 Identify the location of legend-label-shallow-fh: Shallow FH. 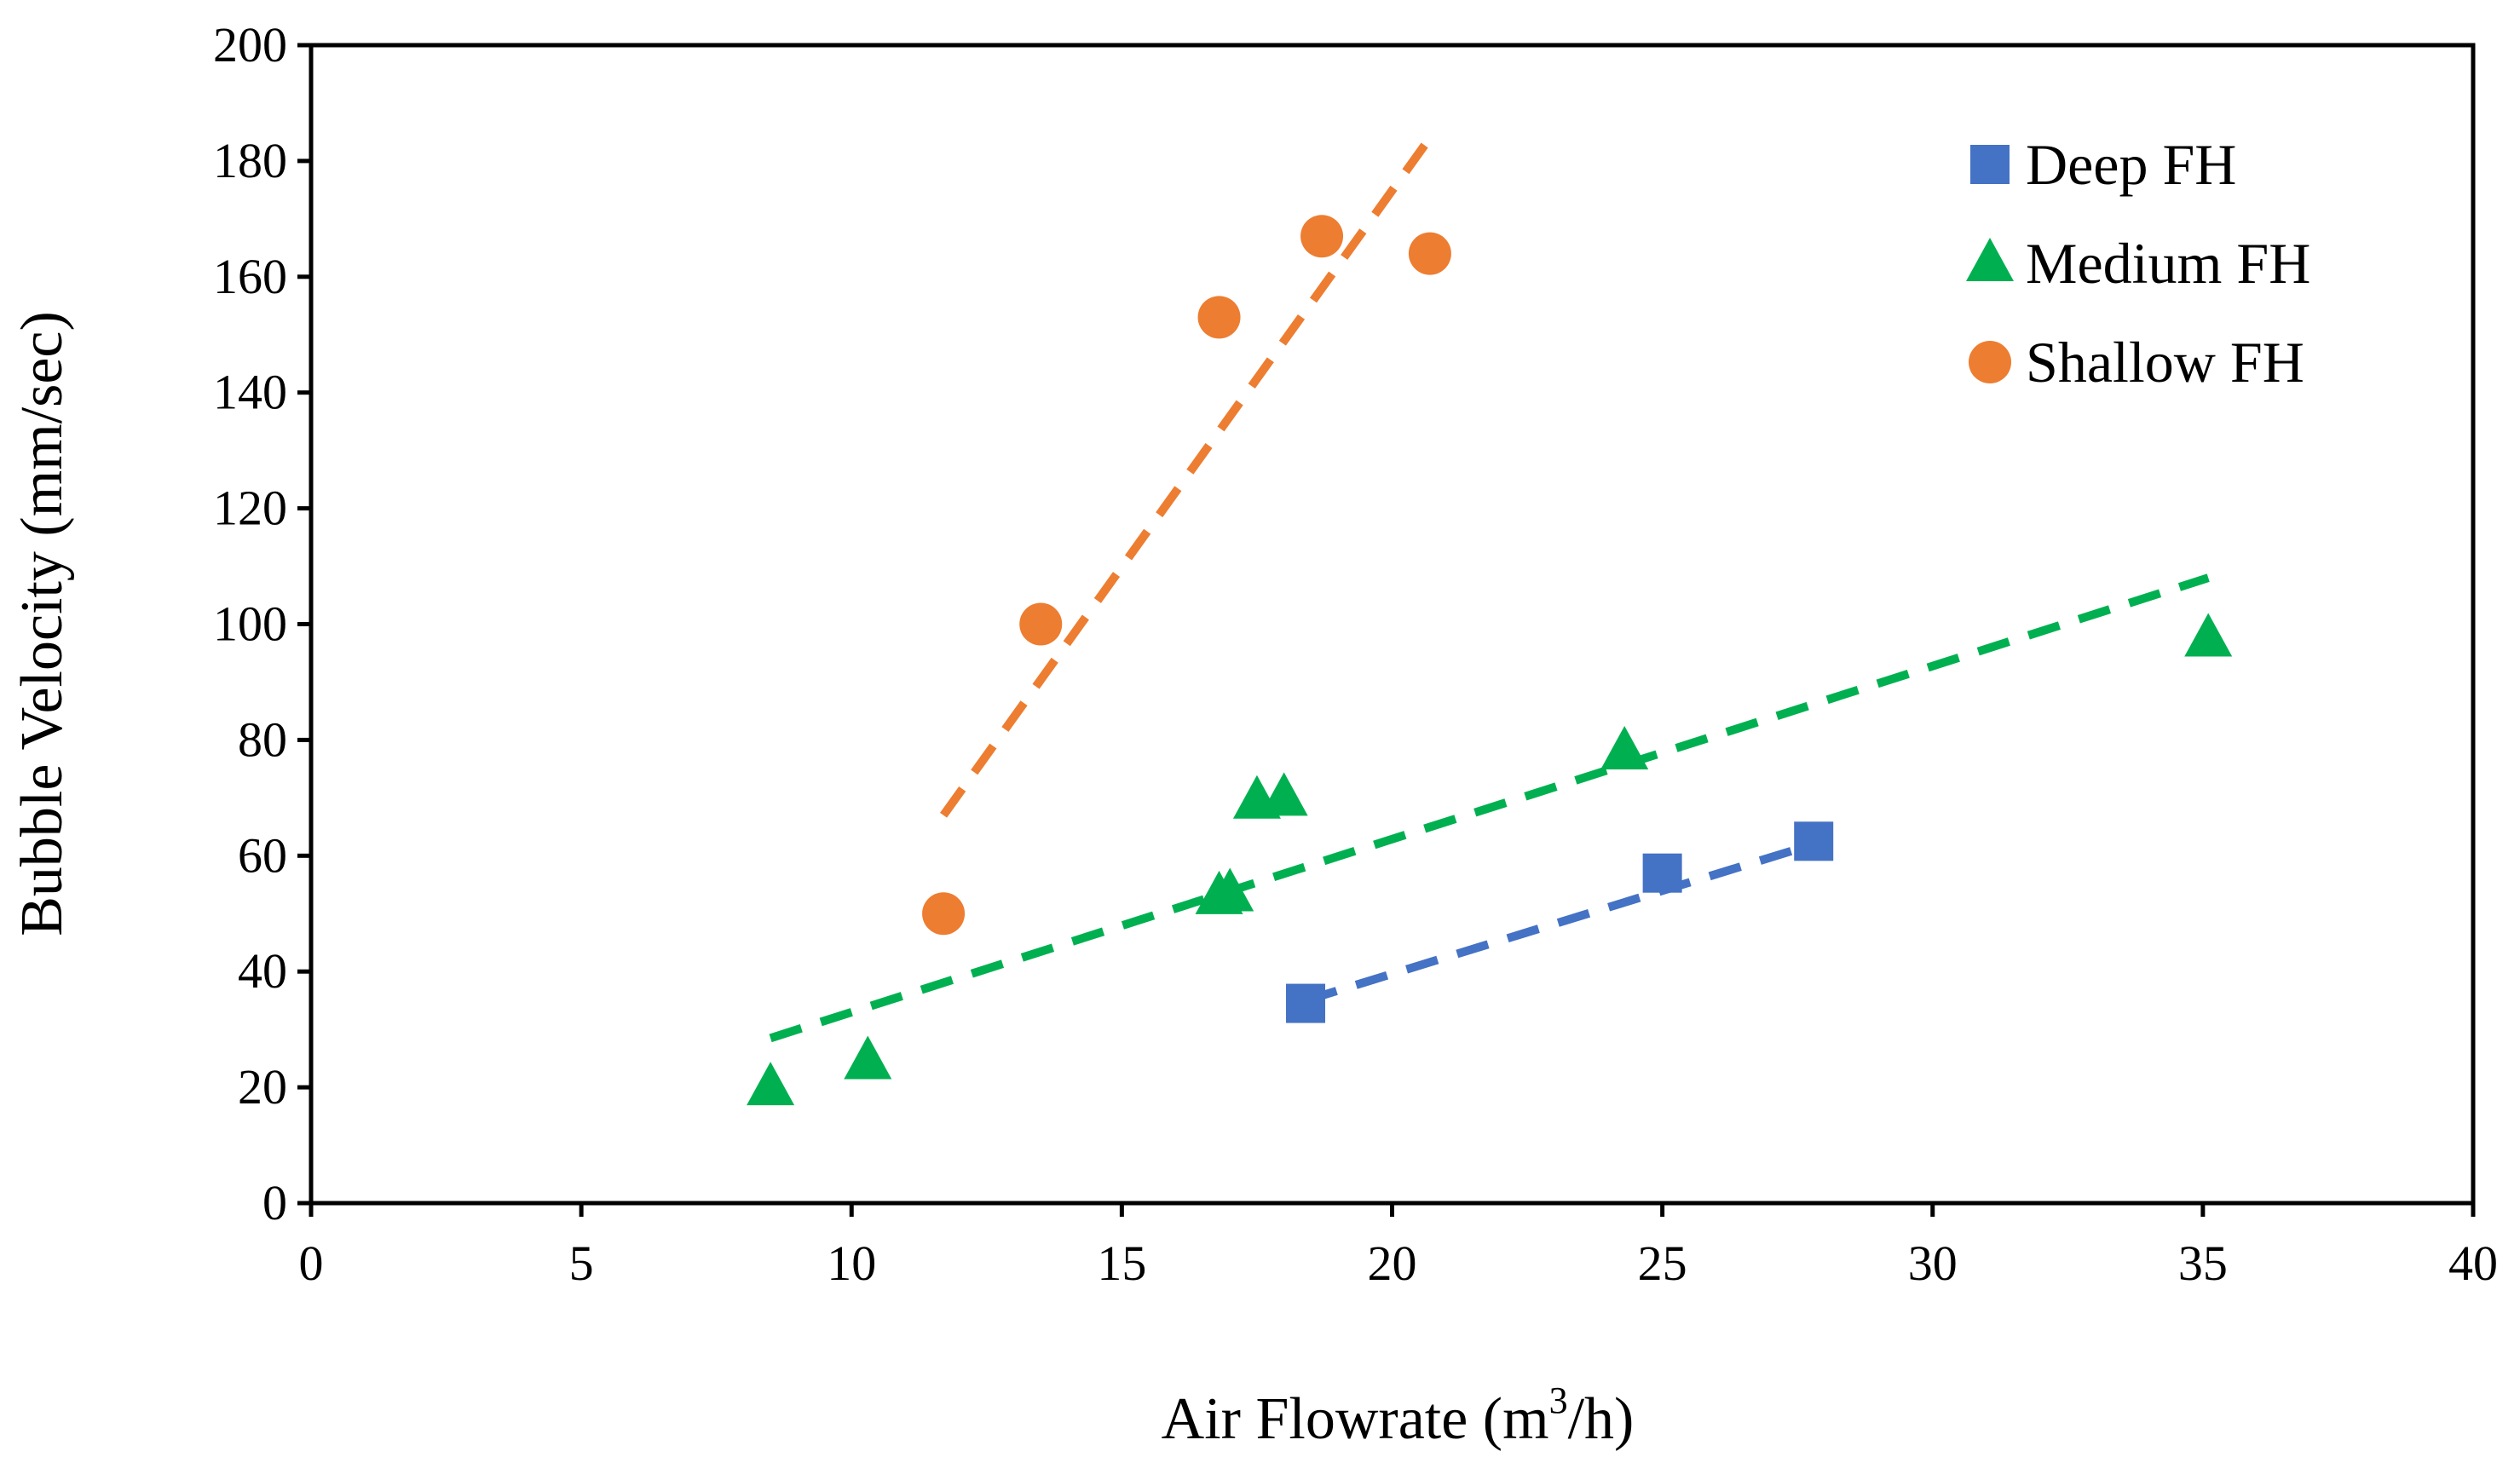
(2165, 363).